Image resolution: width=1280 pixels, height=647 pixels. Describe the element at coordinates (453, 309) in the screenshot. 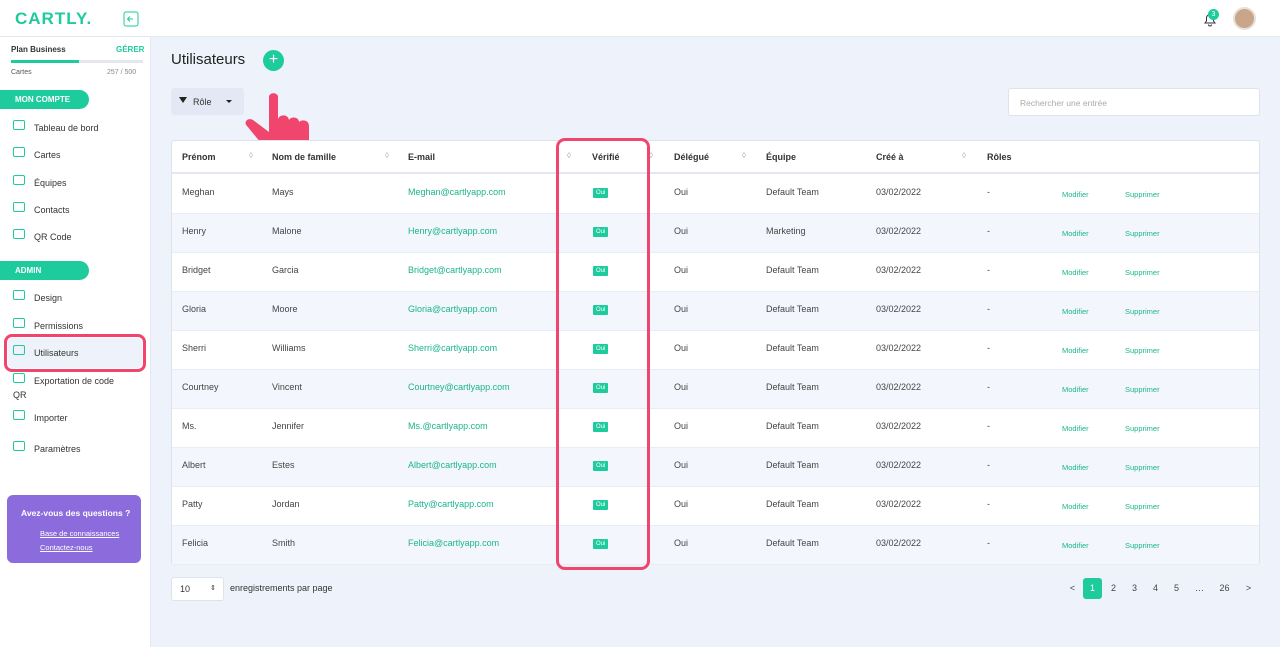

I see `cell: Gloria@cartlyapp.com` at that location.